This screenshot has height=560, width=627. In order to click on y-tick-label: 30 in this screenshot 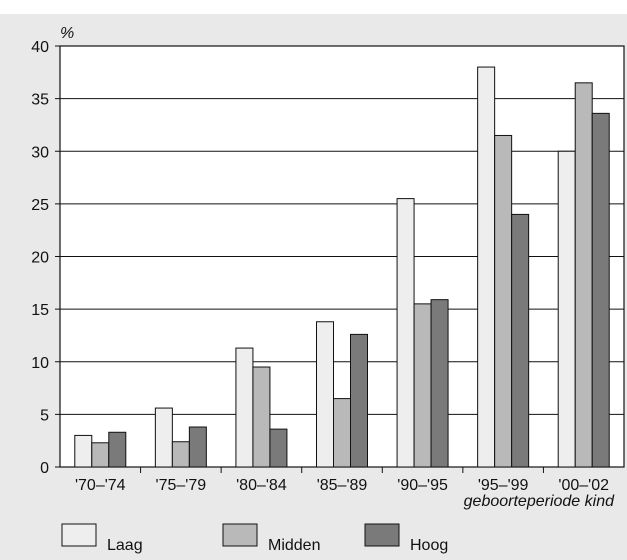, I will do `click(40, 152)`.